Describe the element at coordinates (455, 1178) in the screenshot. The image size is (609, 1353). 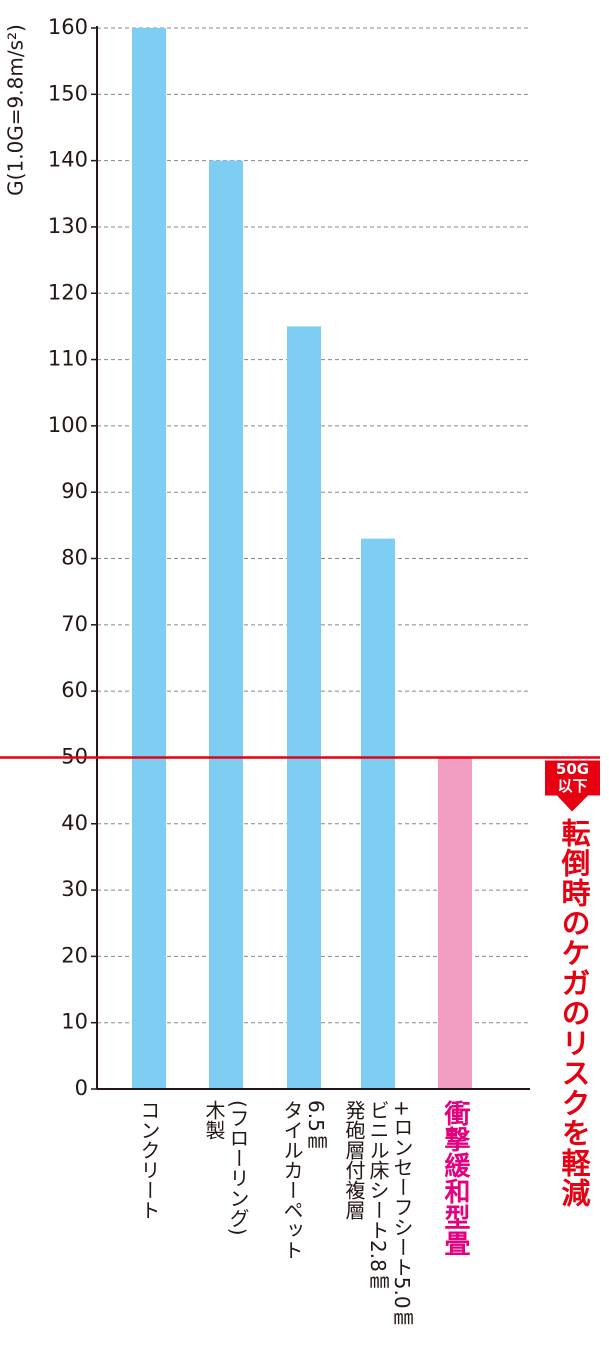
I see `x-tick-label: 衝撃緩和型畳` at that location.